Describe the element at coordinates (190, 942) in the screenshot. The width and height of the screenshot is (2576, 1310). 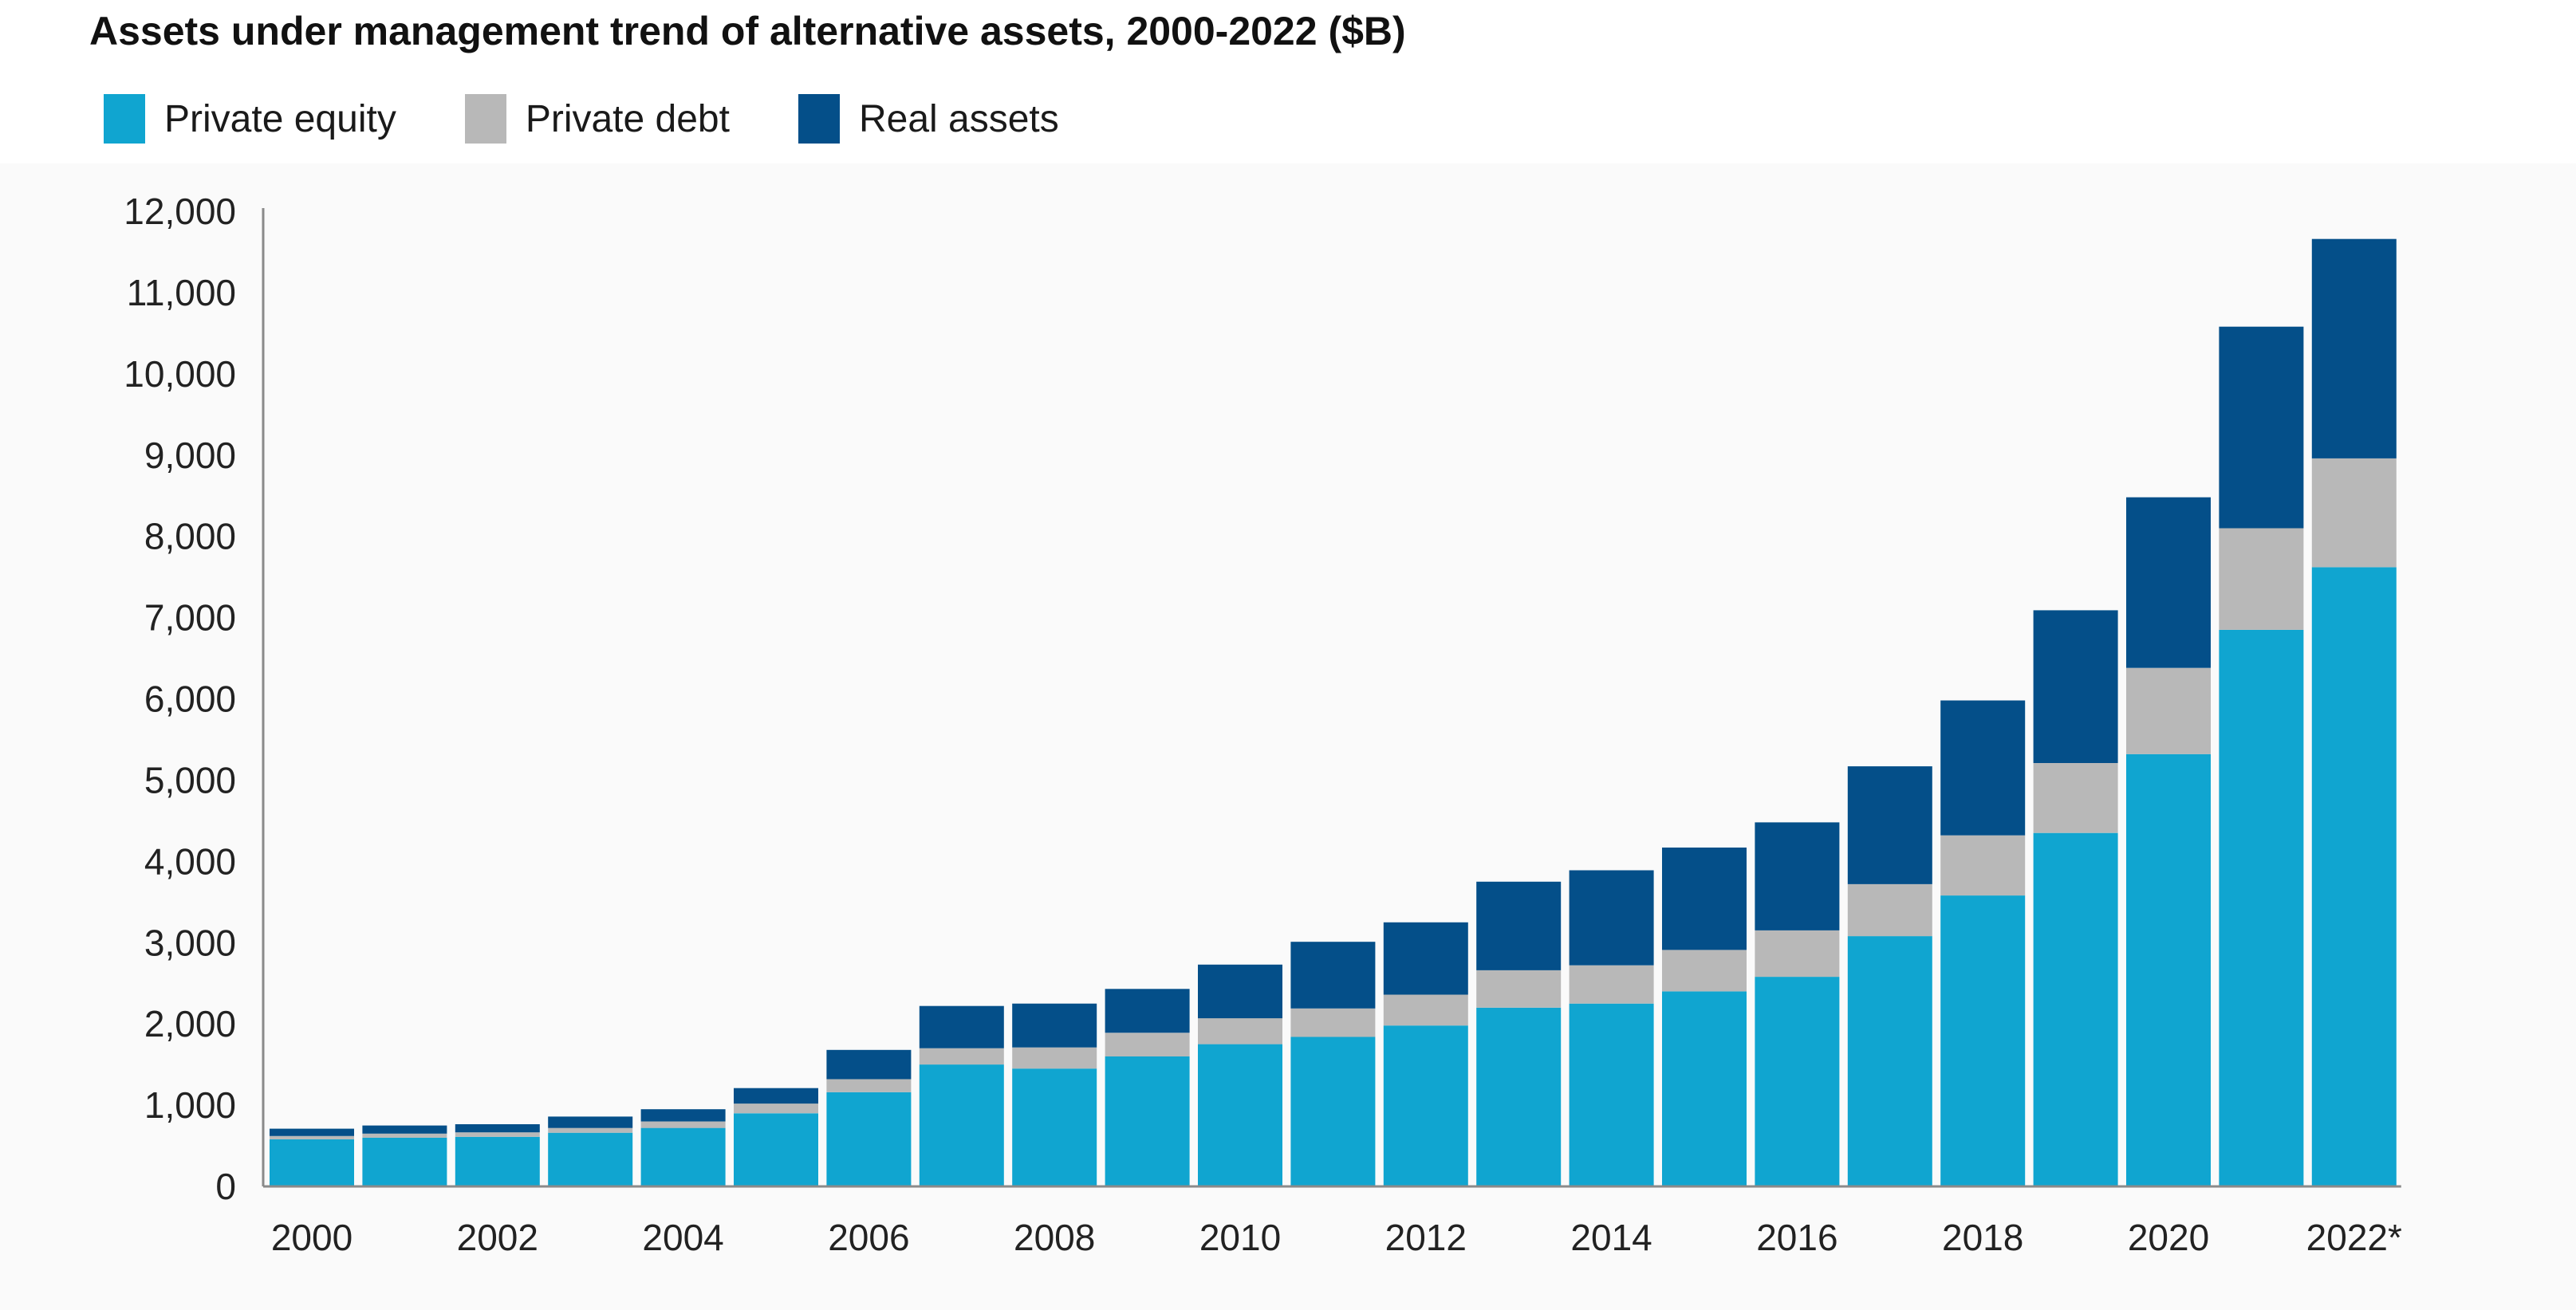
I see `y-tick-label: 3,000` at that location.